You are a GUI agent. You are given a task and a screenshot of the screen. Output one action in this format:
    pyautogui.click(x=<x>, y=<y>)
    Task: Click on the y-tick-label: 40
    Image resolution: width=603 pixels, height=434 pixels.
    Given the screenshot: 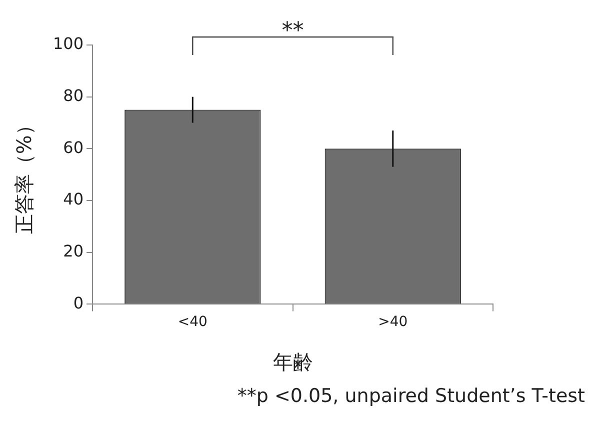 What is the action you would take?
    pyautogui.click(x=73, y=199)
    